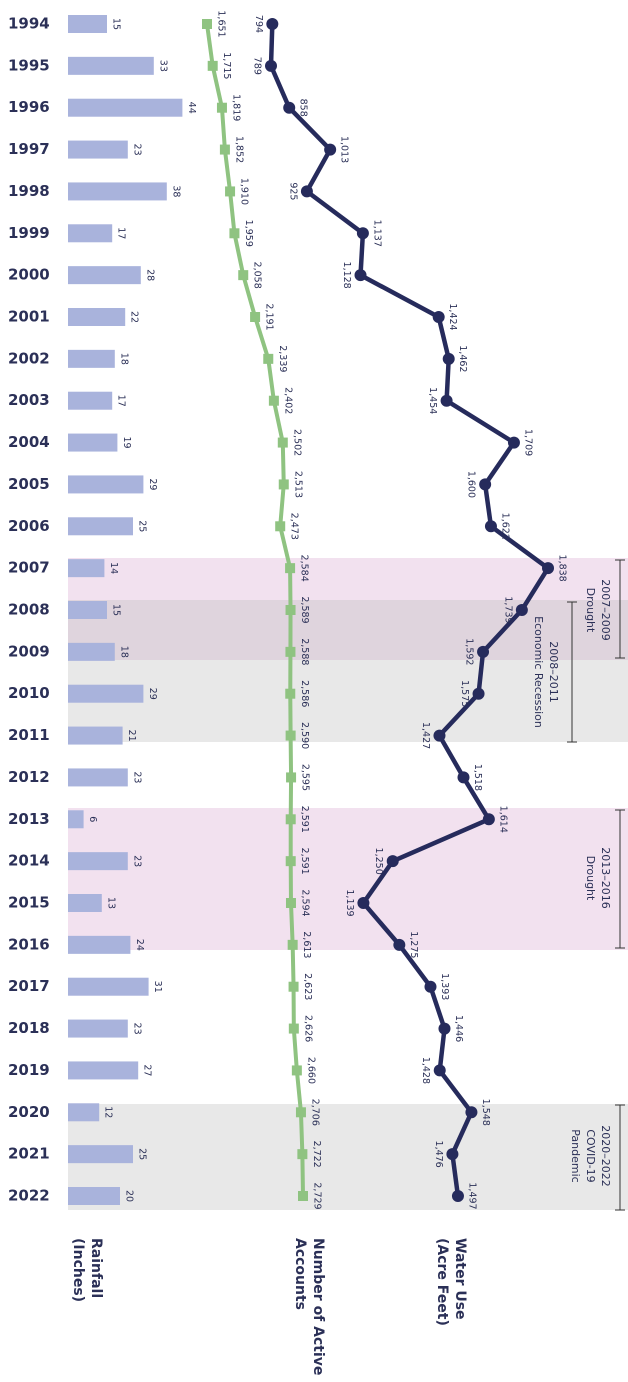 The image size is (628, 1382). Describe the element at coordinates (248, 233) in the screenshot. I see `data-label: 1,959` at that location.